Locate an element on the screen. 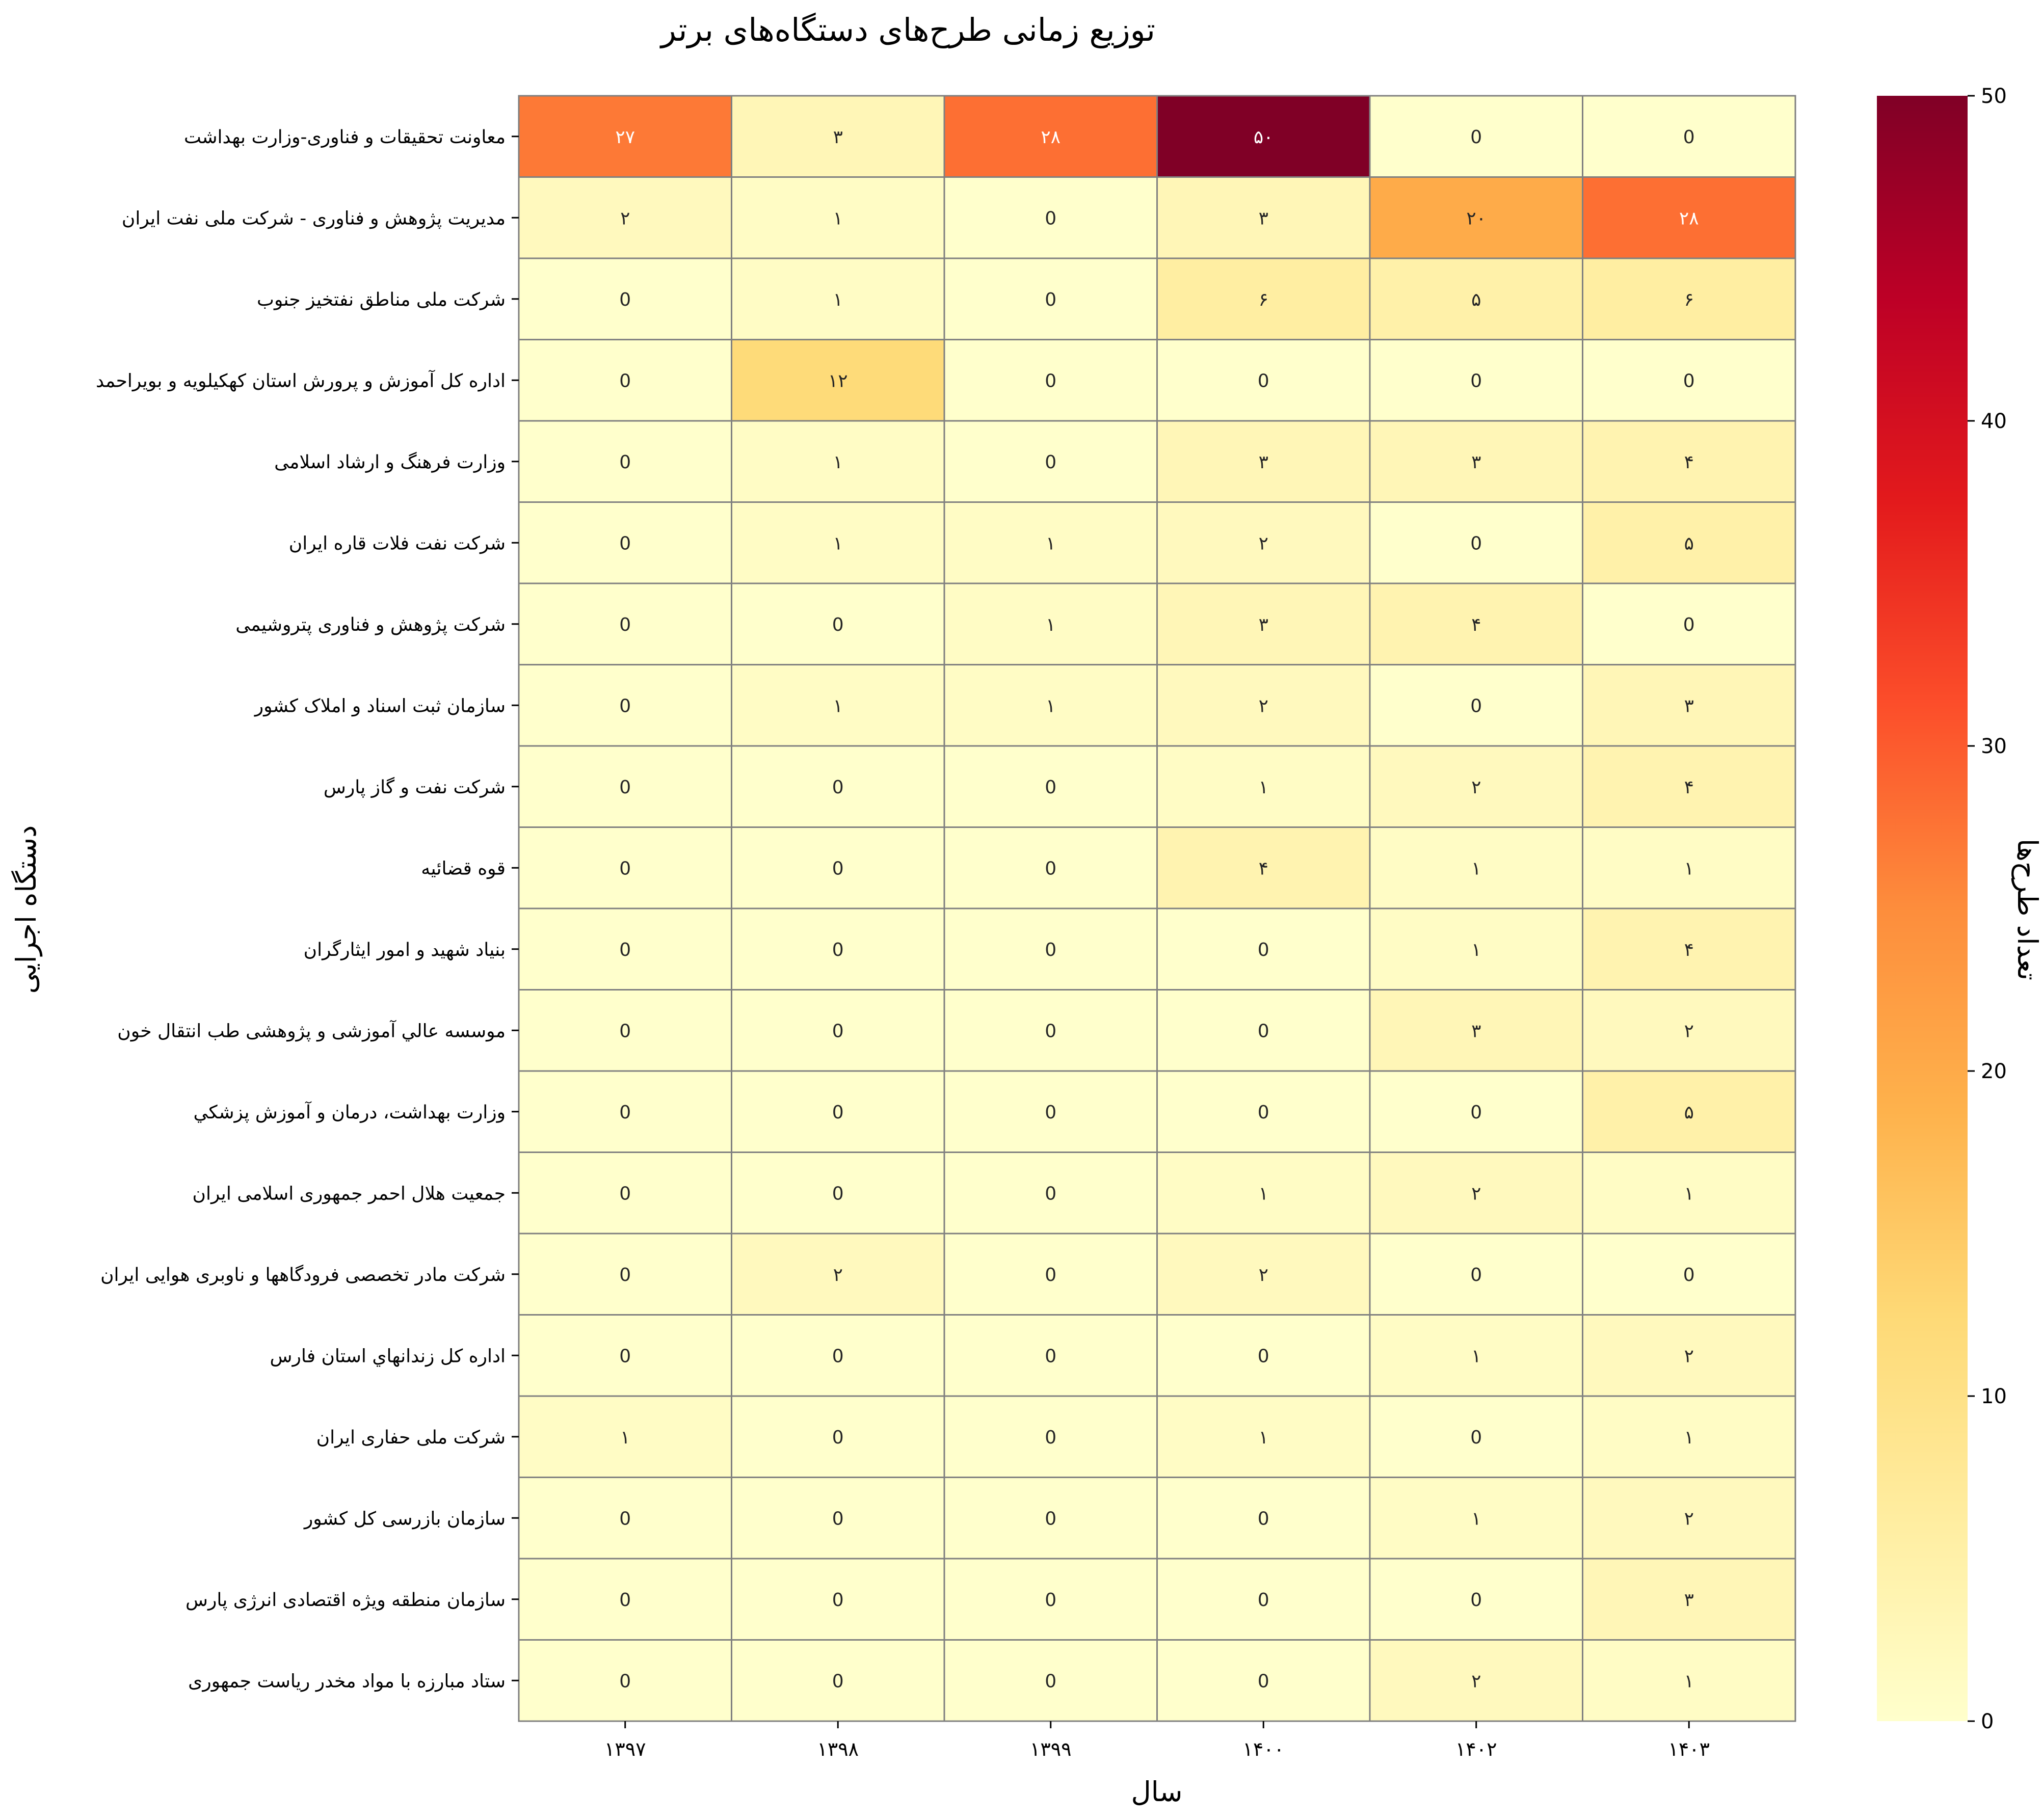 Image resolution: width=2042 pixels, height=1820 pixels. cell-value-label: ۲۷ is located at coordinates (625, 137).